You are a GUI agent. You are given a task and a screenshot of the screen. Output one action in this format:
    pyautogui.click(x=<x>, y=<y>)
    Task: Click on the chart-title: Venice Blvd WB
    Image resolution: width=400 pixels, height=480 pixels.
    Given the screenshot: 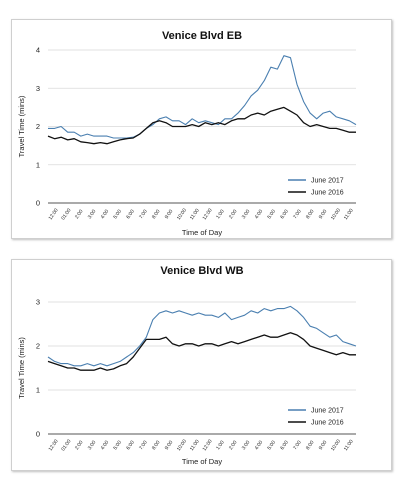 What is the action you would take?
    pyautogui.click(x=201, y=271)
    